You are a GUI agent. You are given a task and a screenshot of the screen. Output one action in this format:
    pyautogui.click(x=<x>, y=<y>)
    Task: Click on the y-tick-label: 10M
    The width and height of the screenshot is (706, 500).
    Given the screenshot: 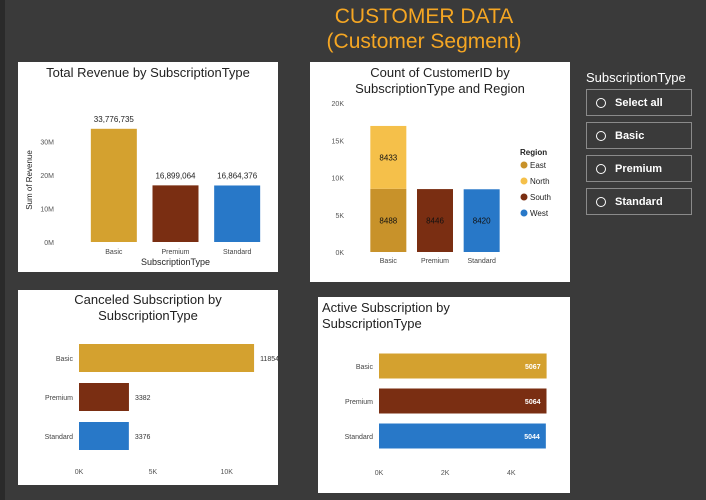 What is the action you would take?
    pyautogui.click(x=47, y=209)
    